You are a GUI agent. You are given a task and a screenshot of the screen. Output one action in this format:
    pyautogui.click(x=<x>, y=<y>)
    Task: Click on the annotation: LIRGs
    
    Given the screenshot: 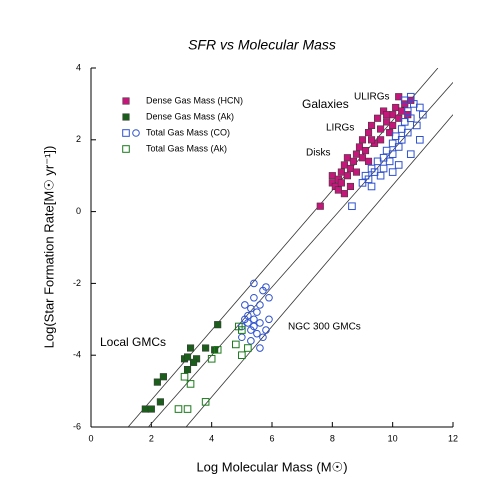 What is the action you would take?
    pyautogui.click(x=340, y=128)
    